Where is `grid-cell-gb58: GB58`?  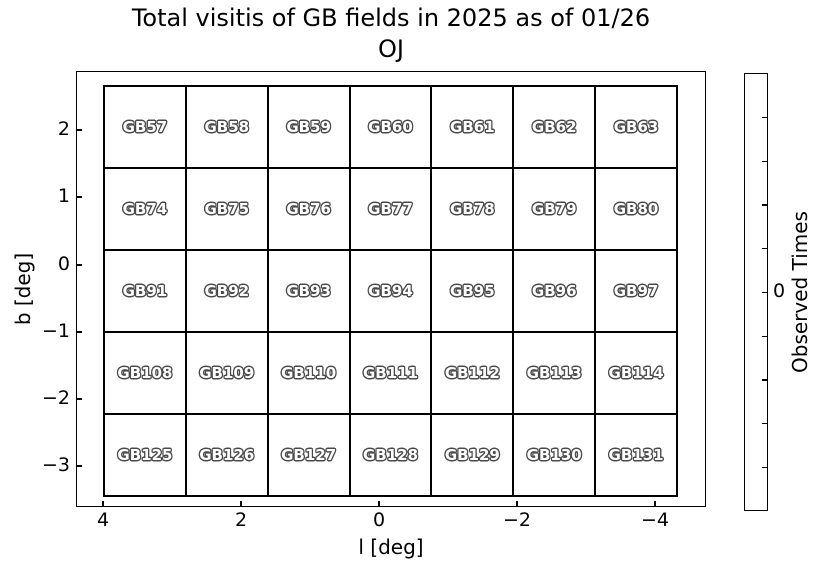
grid-cell-gb58: GB58 is located at coordinates (226, 127).